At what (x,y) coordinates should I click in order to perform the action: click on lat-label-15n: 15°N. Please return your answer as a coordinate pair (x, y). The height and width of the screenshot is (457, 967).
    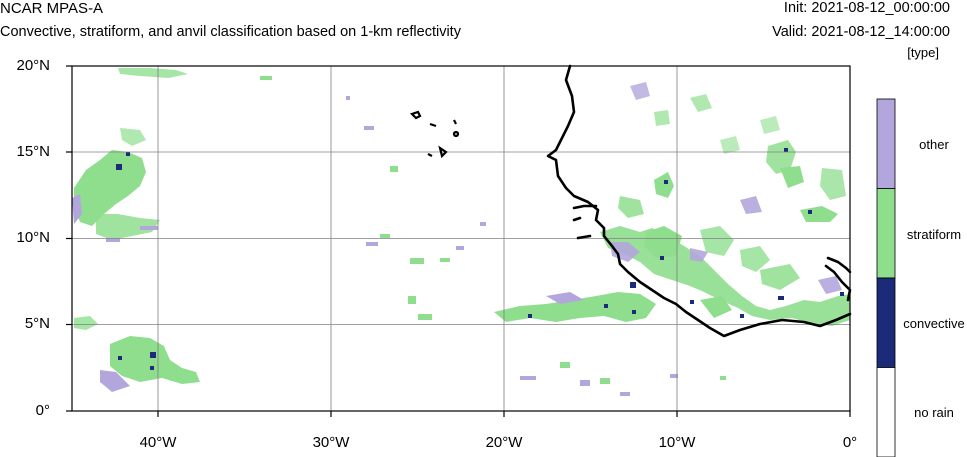
    Looking at the image, I should click on (33, 151).